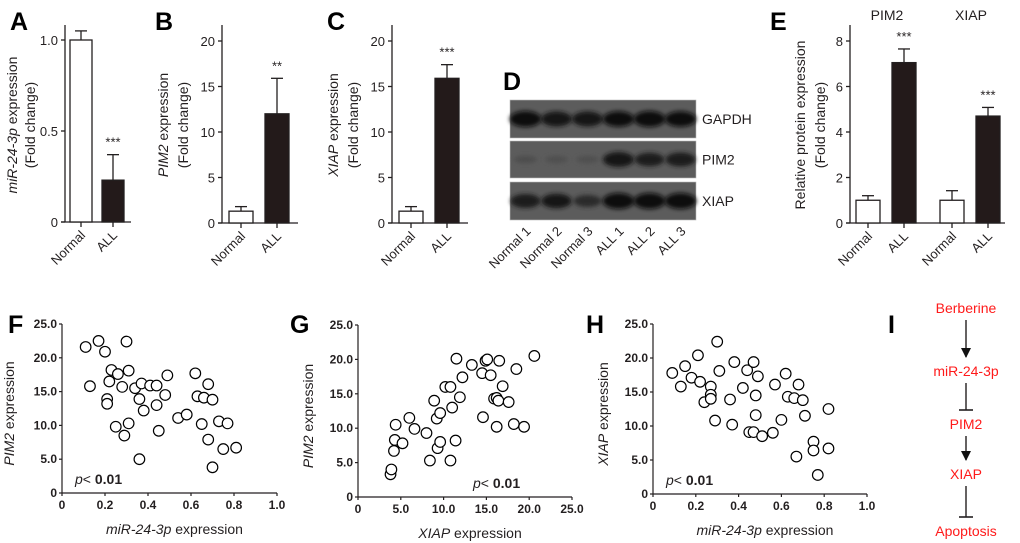 This screenshot has width=1020, height=543. What do you see at coordinates (640, 241) in the screenshot?
I see `lane-label: ALL 2` at bounding box center [640, 241].